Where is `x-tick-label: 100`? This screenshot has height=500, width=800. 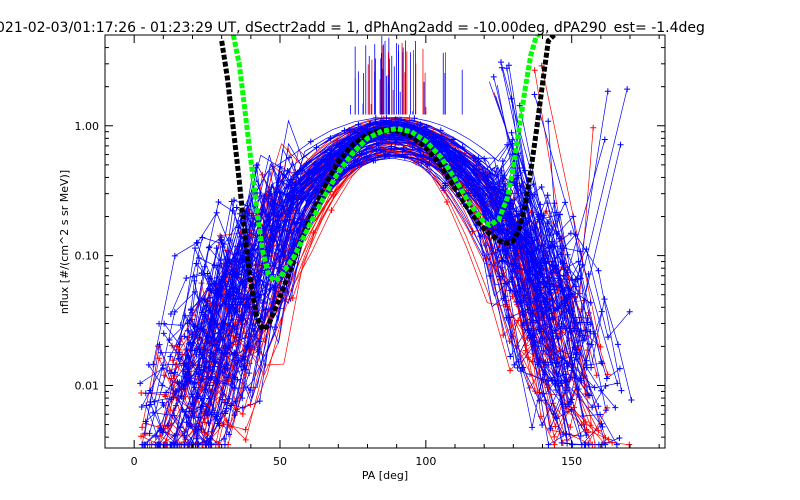 x-tick-label: 100 is located at coordinates (425, 461).